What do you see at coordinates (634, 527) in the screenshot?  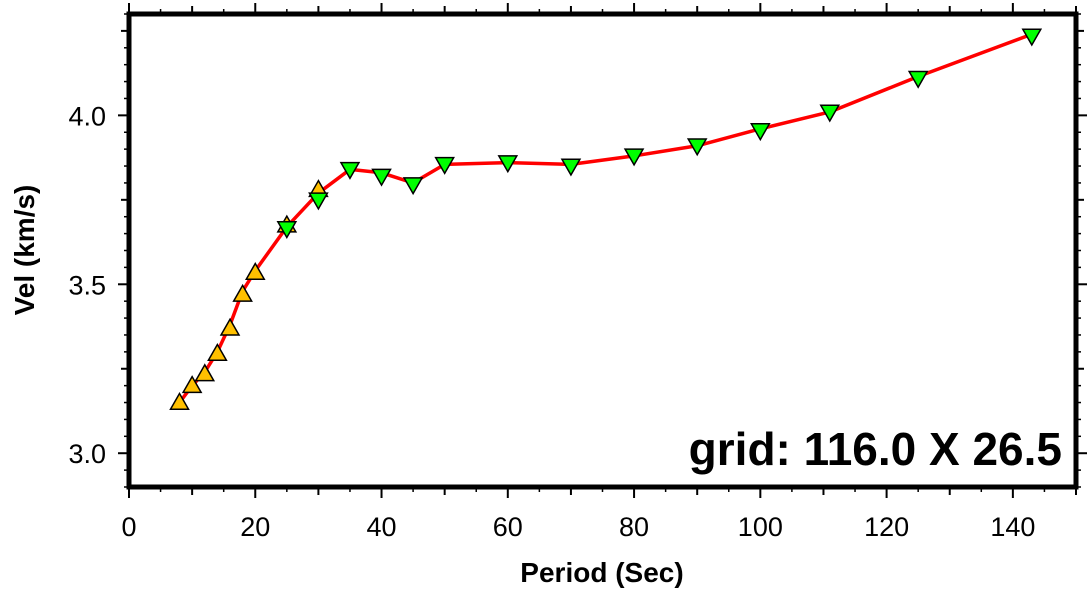 I see `x-tick-label: 80` at bounding box center [634, 527].